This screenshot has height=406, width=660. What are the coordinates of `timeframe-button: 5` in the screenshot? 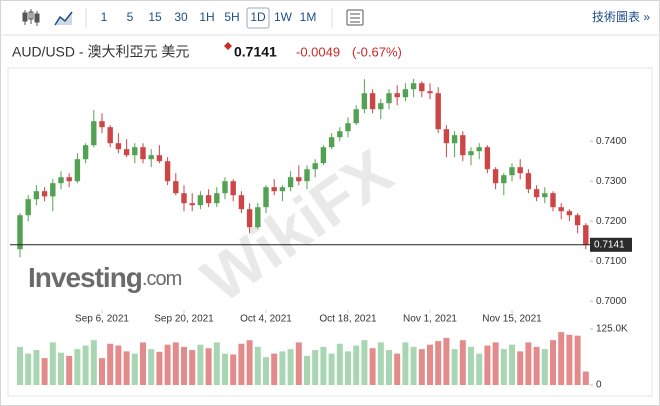 It's located at (130, 17).